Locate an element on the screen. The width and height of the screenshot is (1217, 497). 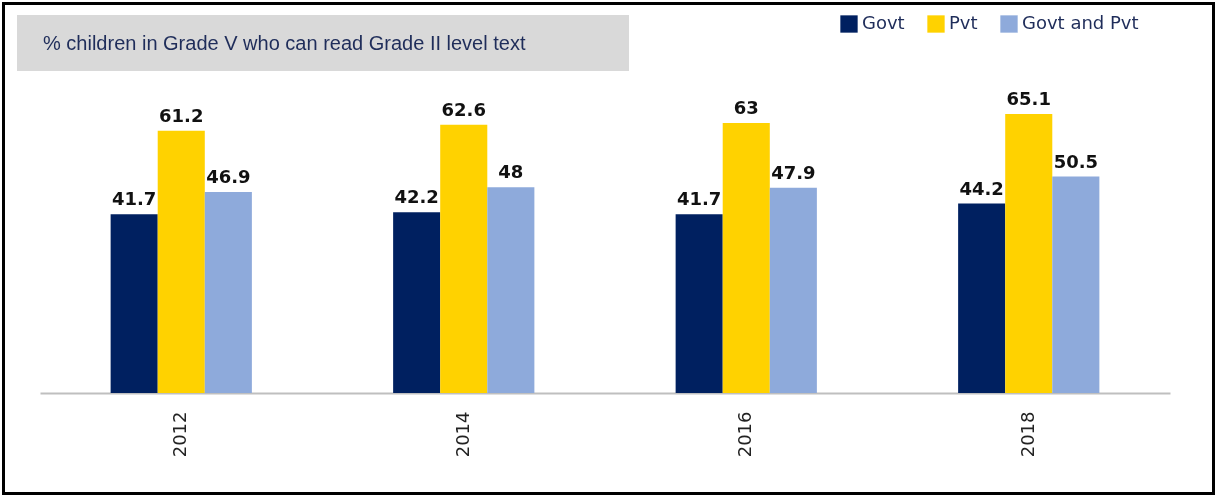
x-tick-label: 2018 is located at coordinates (1027, 434).